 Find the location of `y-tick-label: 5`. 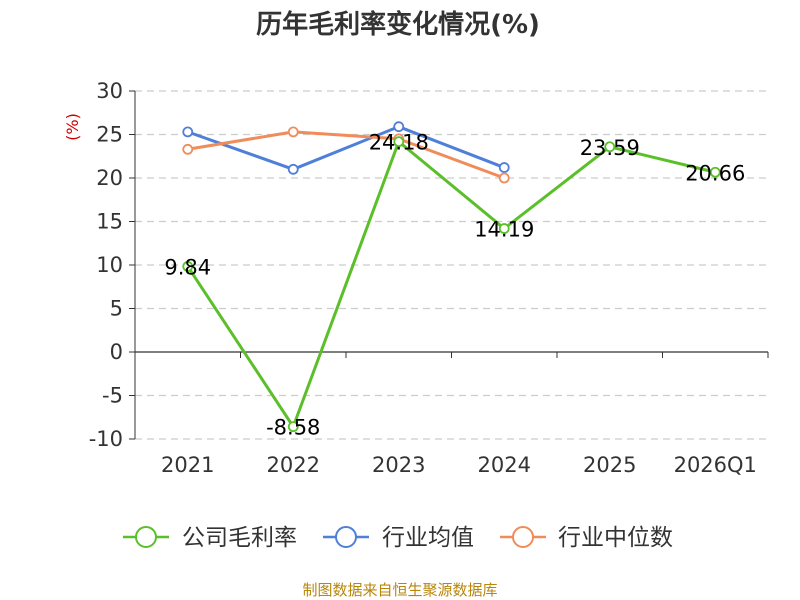

y-tick-label: 5 is located at coordinates (116, 309).